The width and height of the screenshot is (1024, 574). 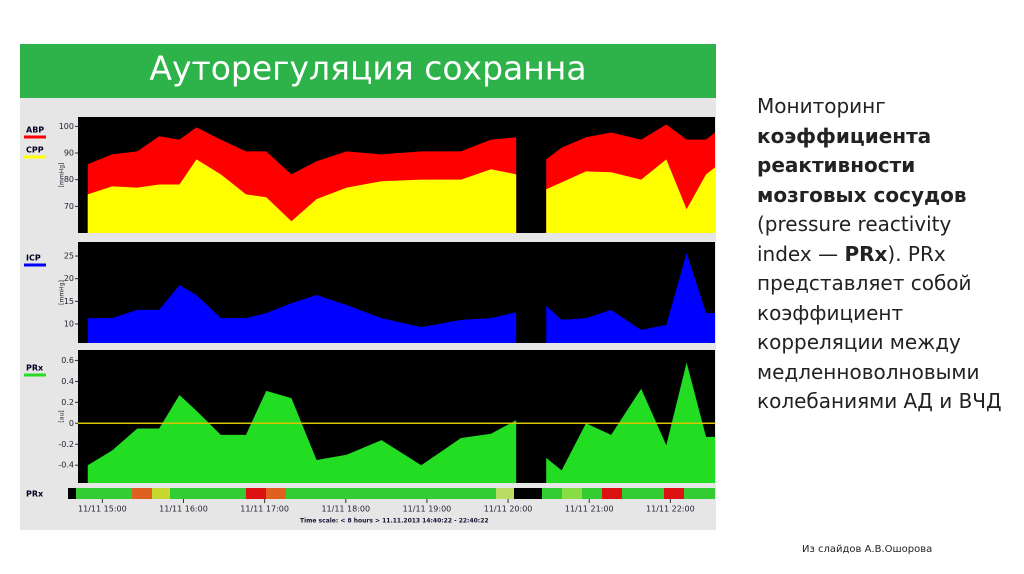 What do you see at coordinates (35, 150) in the screenshot?
I see `legend-label: CPP` at bounding box center [35, 150].